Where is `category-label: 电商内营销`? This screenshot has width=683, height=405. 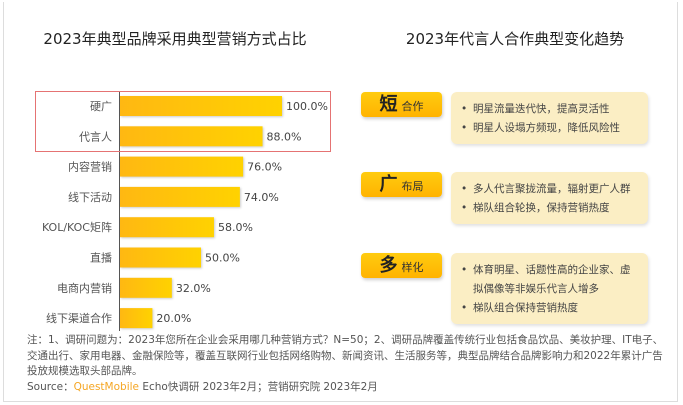
category-label: 电商内营销 is located at coordinates (84, 288).